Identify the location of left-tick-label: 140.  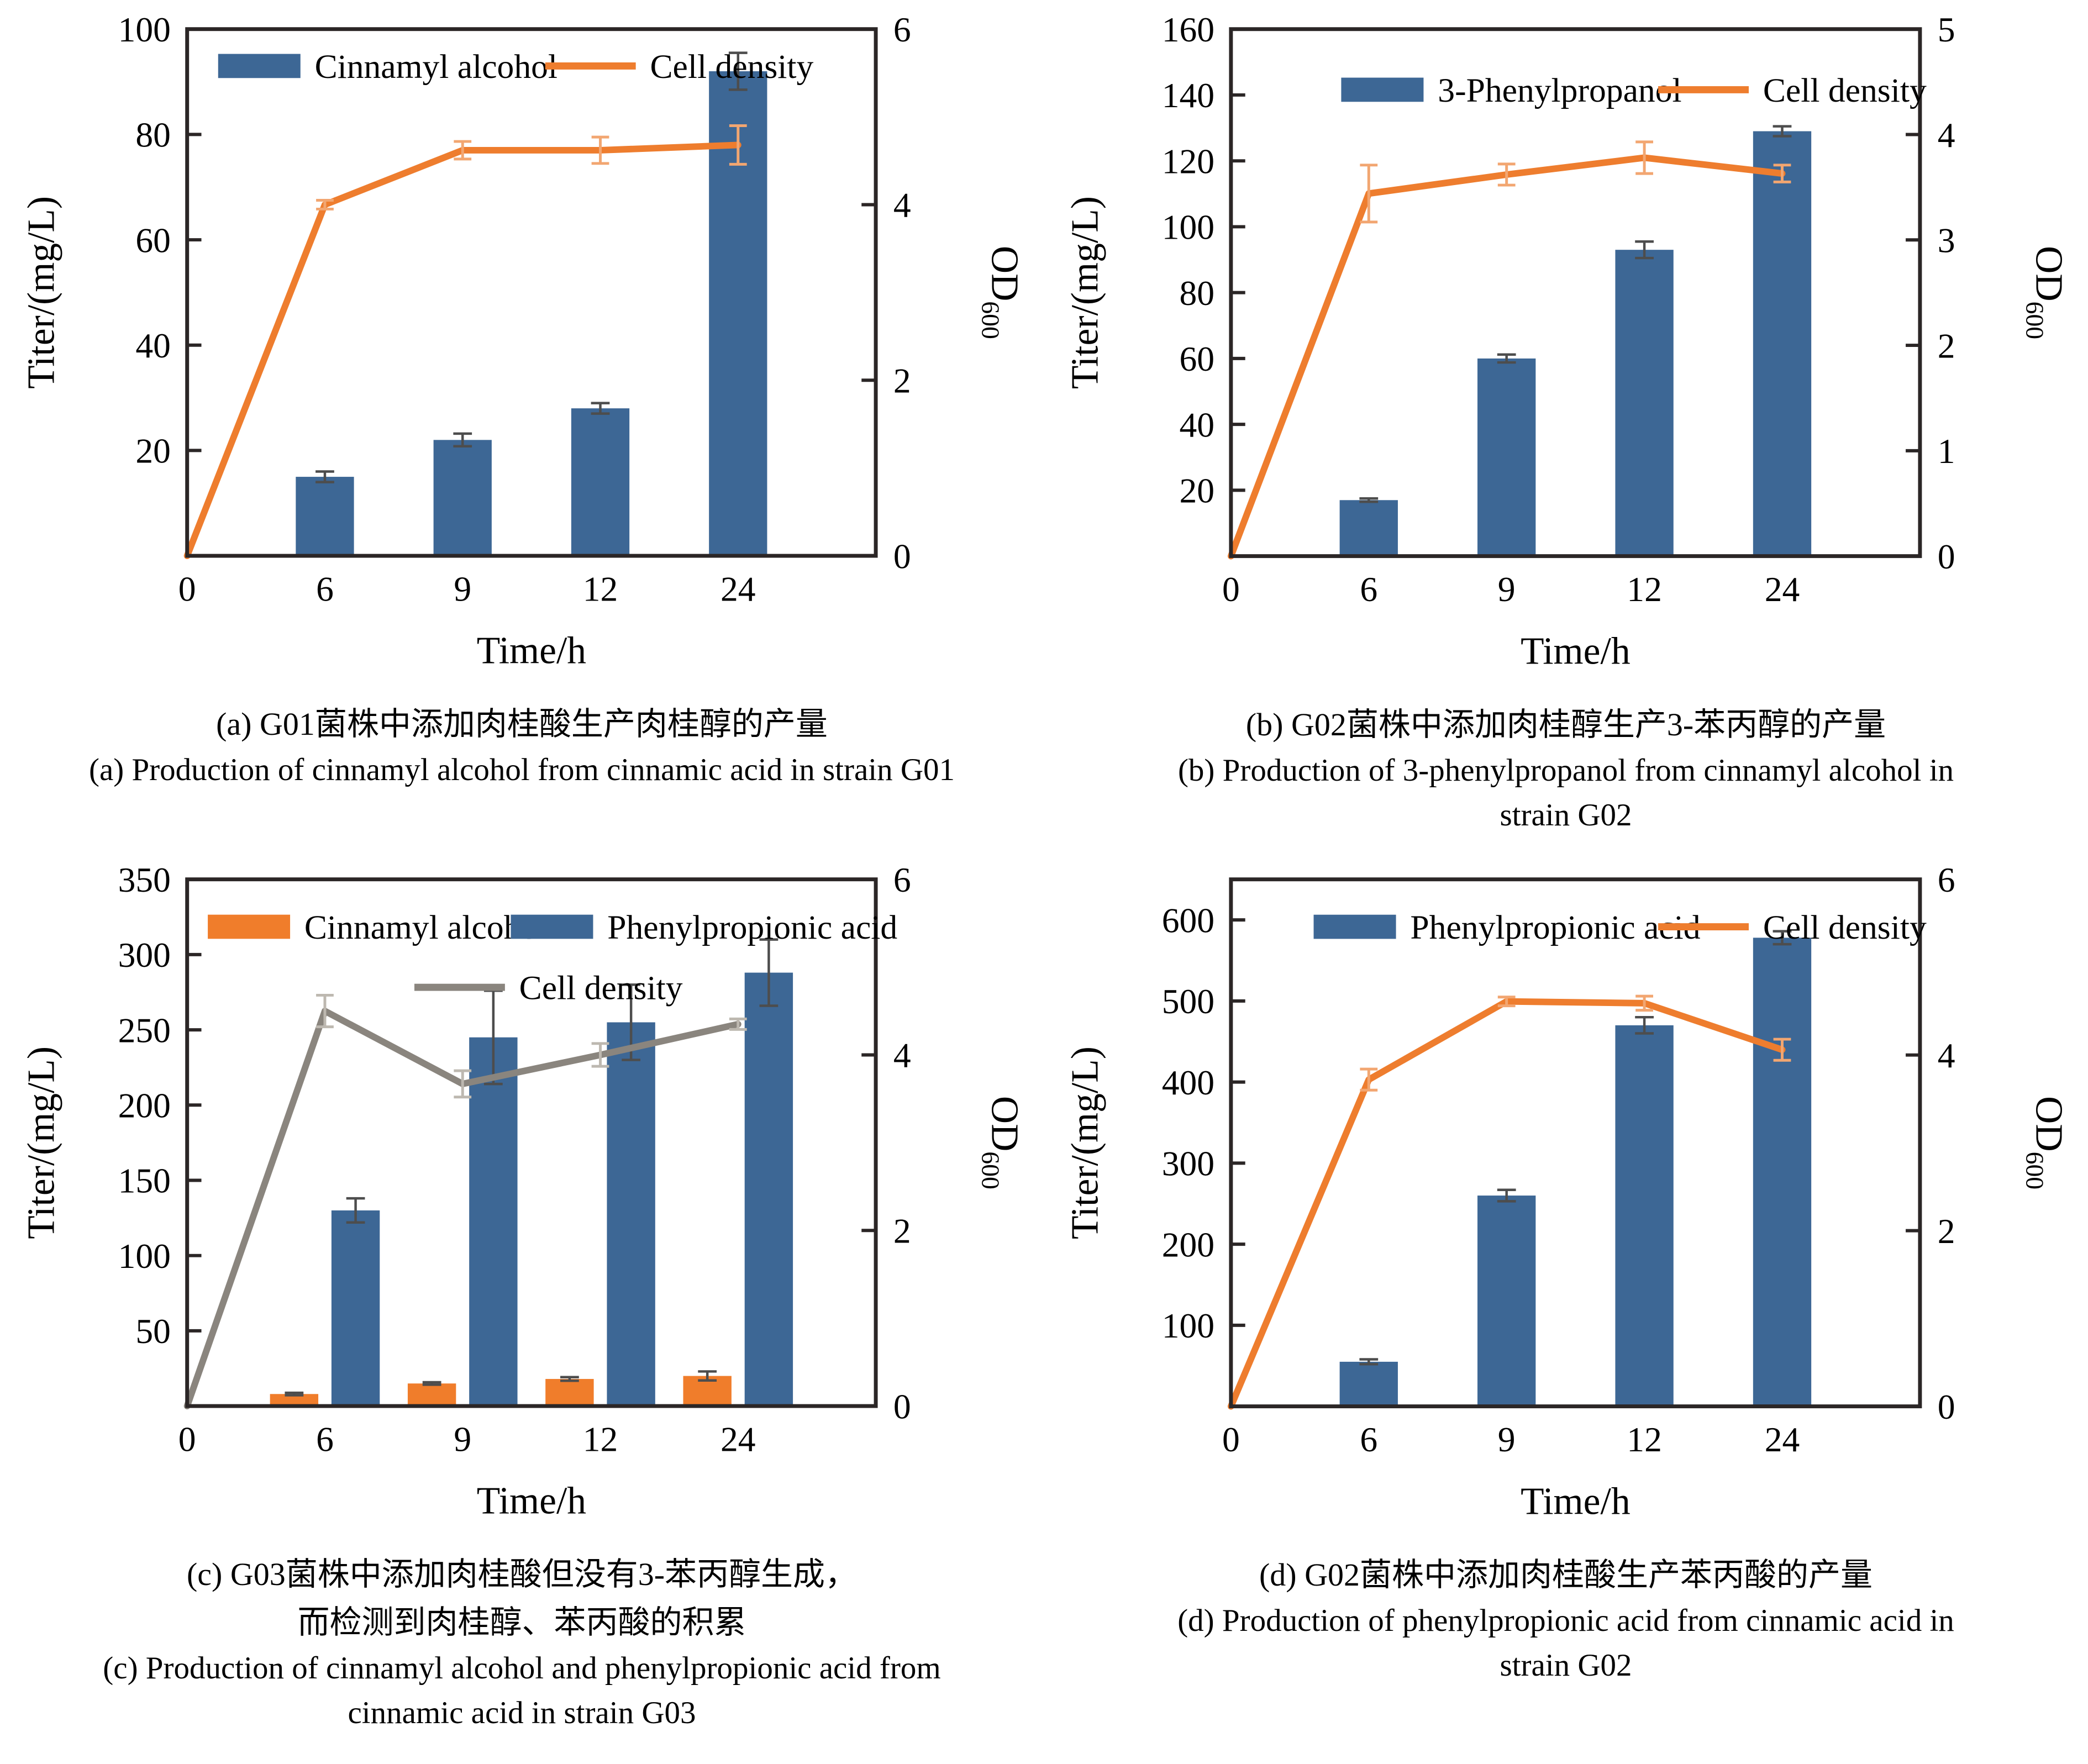
(1188, 95).